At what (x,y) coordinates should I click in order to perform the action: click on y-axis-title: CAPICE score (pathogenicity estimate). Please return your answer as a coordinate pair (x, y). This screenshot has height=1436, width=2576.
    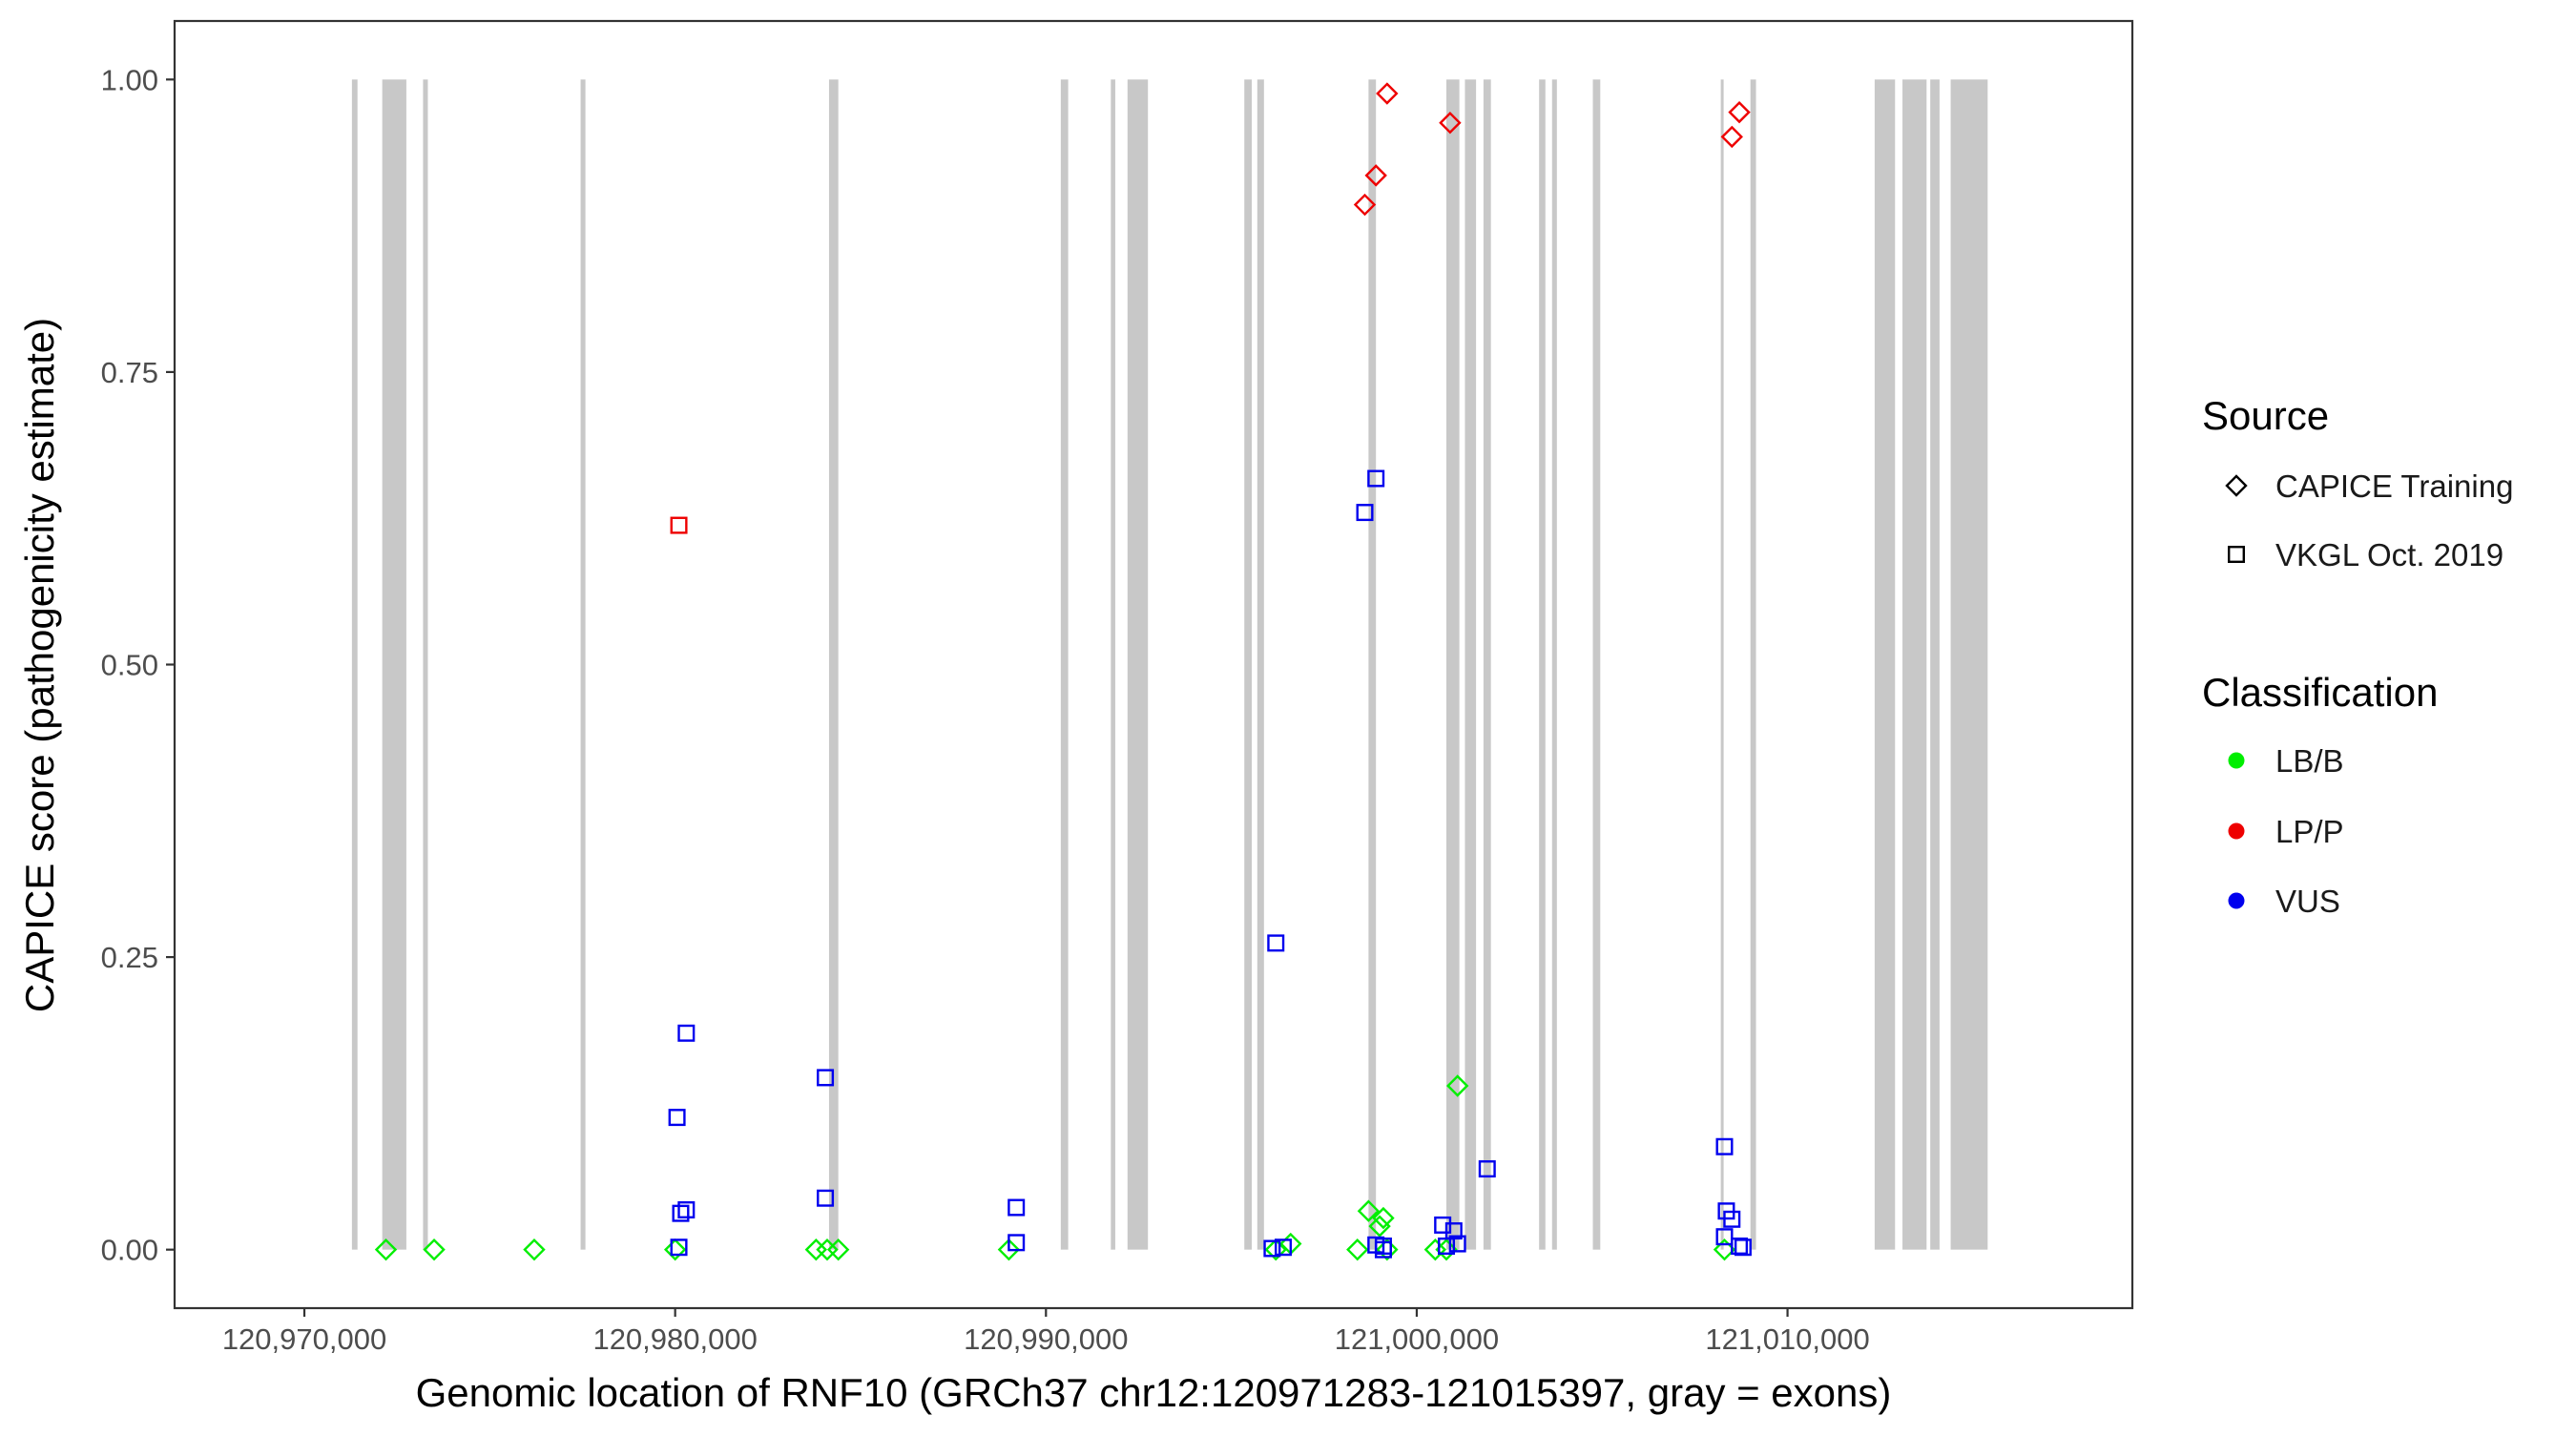
    Looking at the image, I should click on (39, 665).